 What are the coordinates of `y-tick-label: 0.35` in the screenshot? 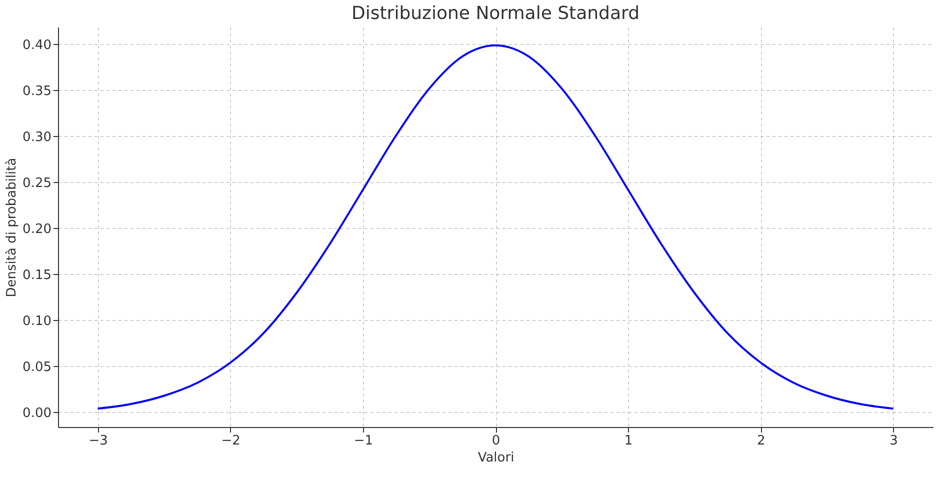 It's located at (37, 91).